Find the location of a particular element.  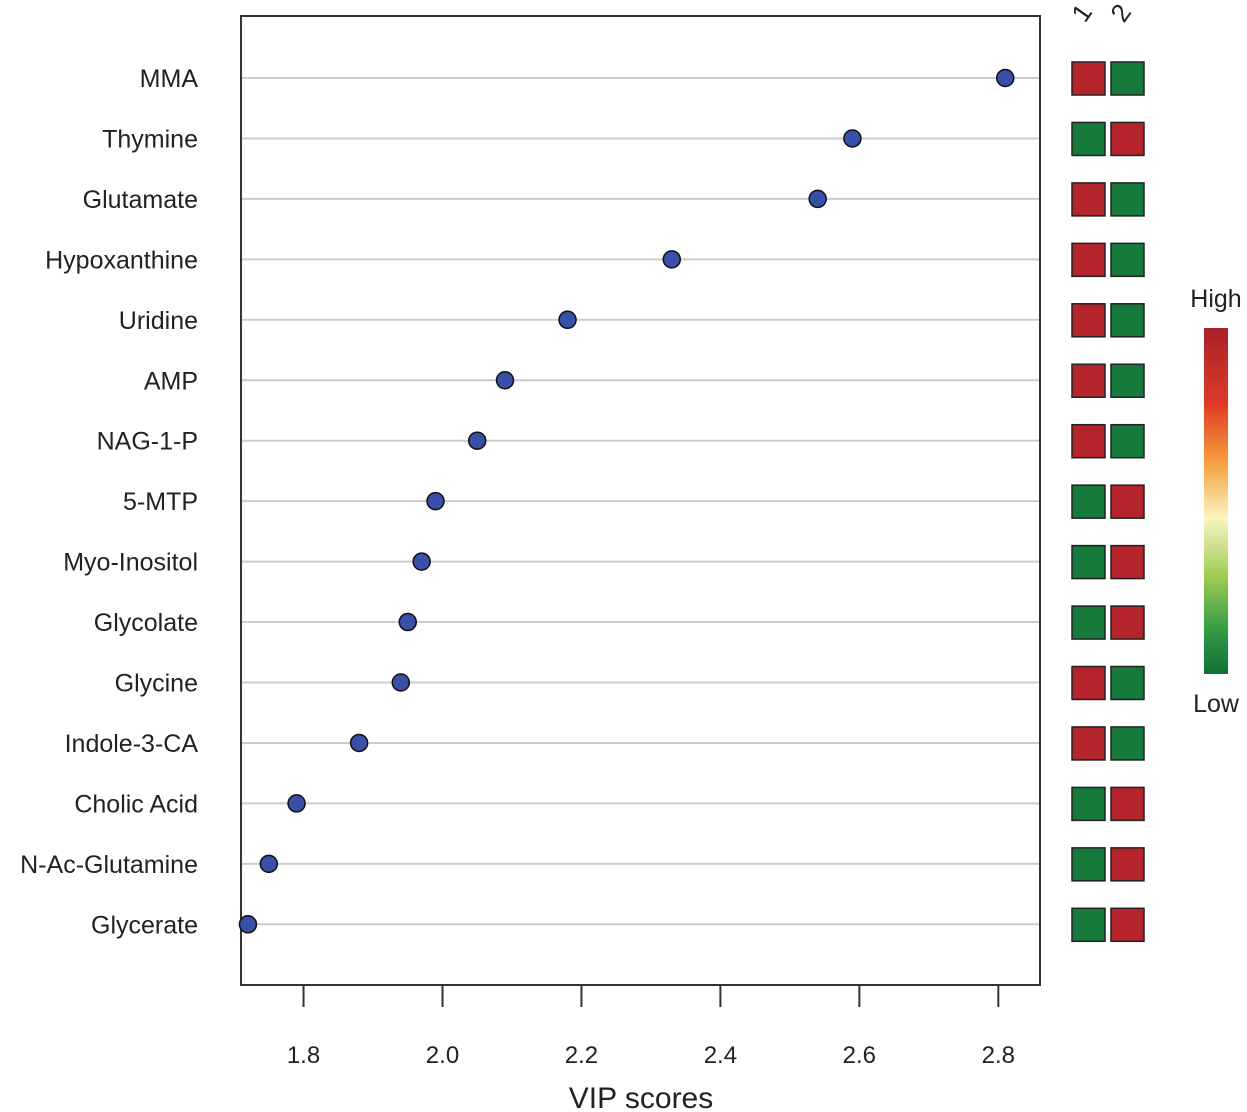

x-tick-label: 2.6 is located at coordinates (859, 1055).